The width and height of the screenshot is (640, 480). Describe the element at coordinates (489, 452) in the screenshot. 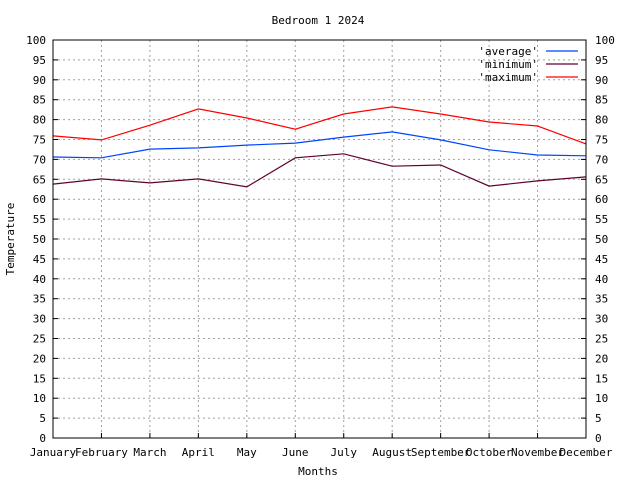

I see `x-tick-label: October` at that location.